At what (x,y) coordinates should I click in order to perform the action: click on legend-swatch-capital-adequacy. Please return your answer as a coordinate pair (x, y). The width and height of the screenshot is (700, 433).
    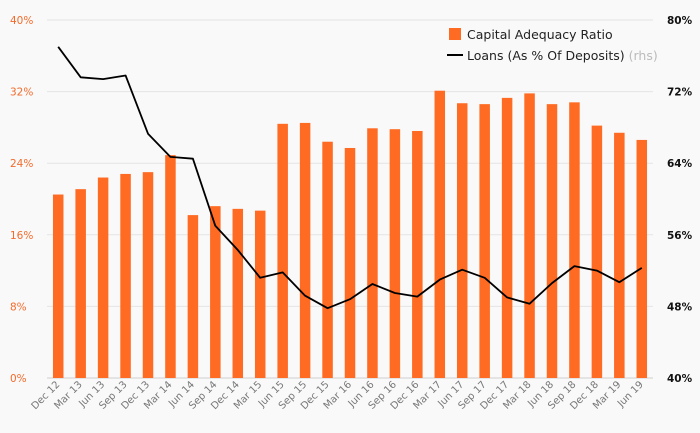
    Looking at the image, I should click on (455, 34).